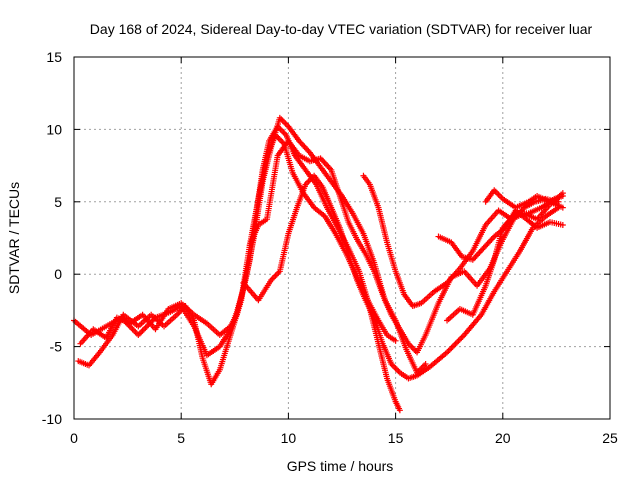 This screenshot has height=480, width=640. Describe the element at coordinates (58, 202) in the screenshot. I see `y-tick-label: 5` at that location.